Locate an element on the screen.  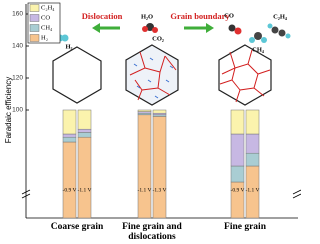
legend: C₂H₄ CO CH₄ H₂ is located at coordinates (44, 23).